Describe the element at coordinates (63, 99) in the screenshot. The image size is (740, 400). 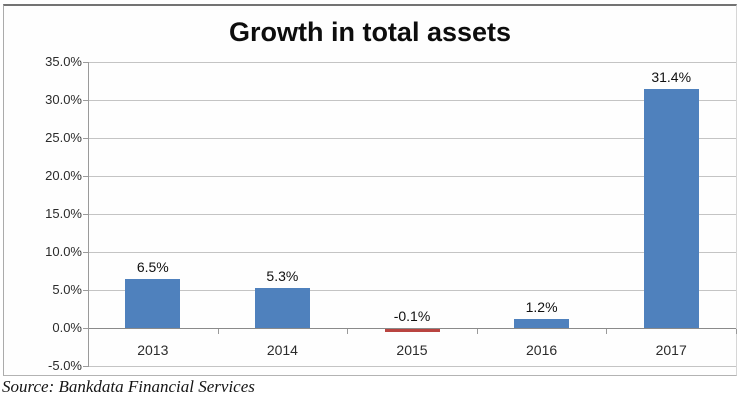
I see `y-axis-label: 30.0%` at that location.